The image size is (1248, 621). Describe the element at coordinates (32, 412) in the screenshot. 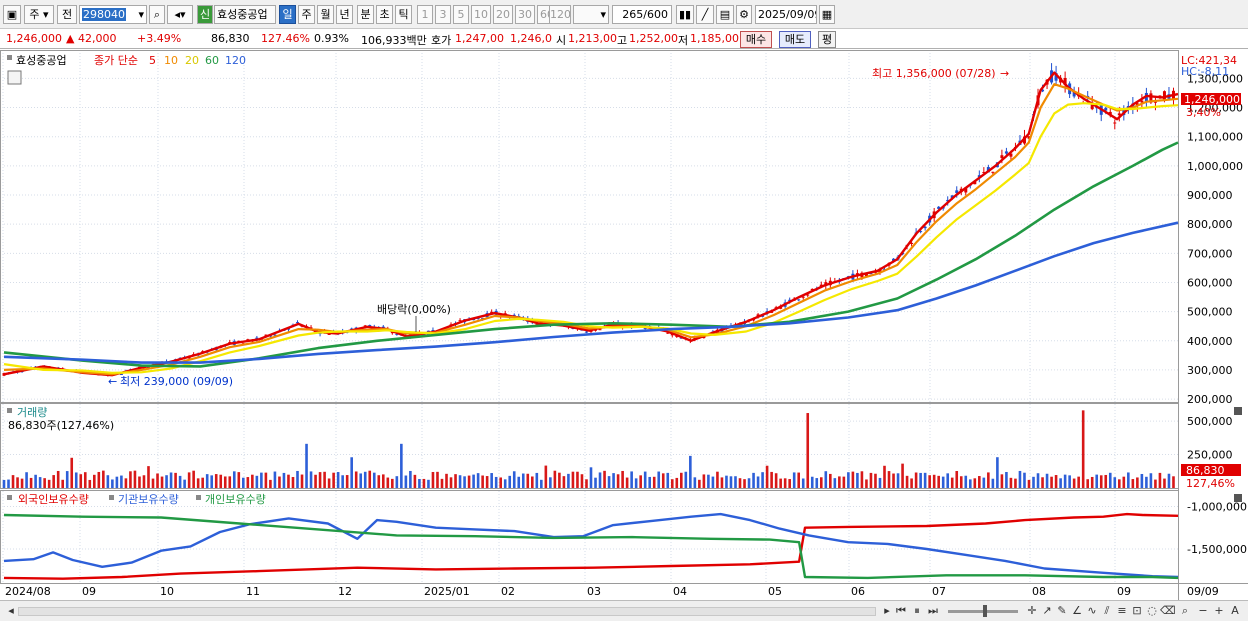

I see `volume-title: 거래량` at that location.